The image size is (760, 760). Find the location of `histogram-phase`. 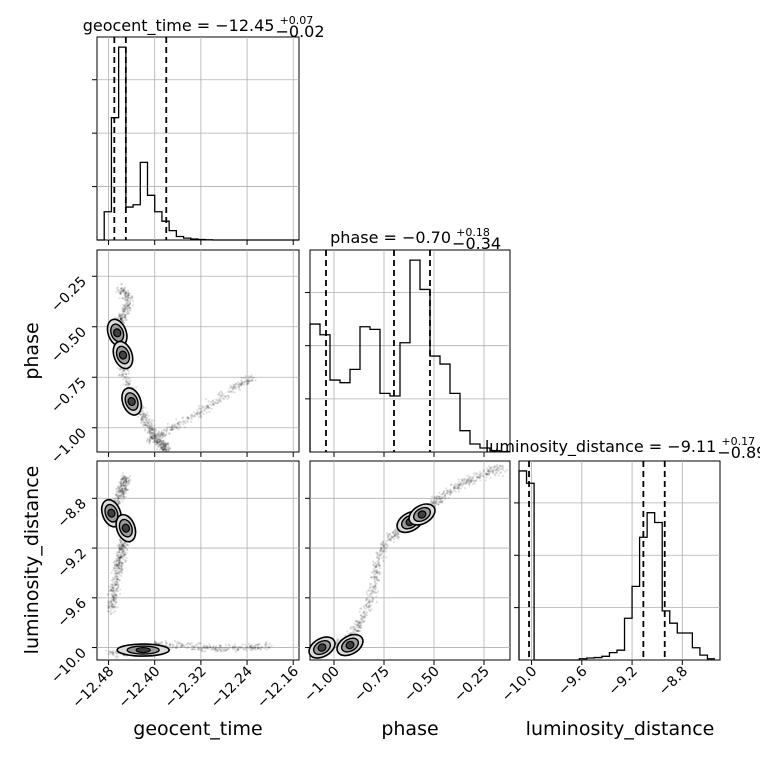

histogram-phase is located at coordinates (408, 353).